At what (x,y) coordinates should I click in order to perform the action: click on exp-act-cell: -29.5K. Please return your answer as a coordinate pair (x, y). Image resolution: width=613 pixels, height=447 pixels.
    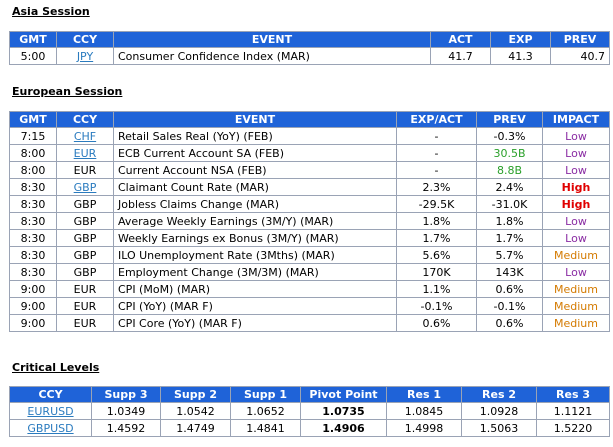
    Looking at the image, I should click on (436, 204).